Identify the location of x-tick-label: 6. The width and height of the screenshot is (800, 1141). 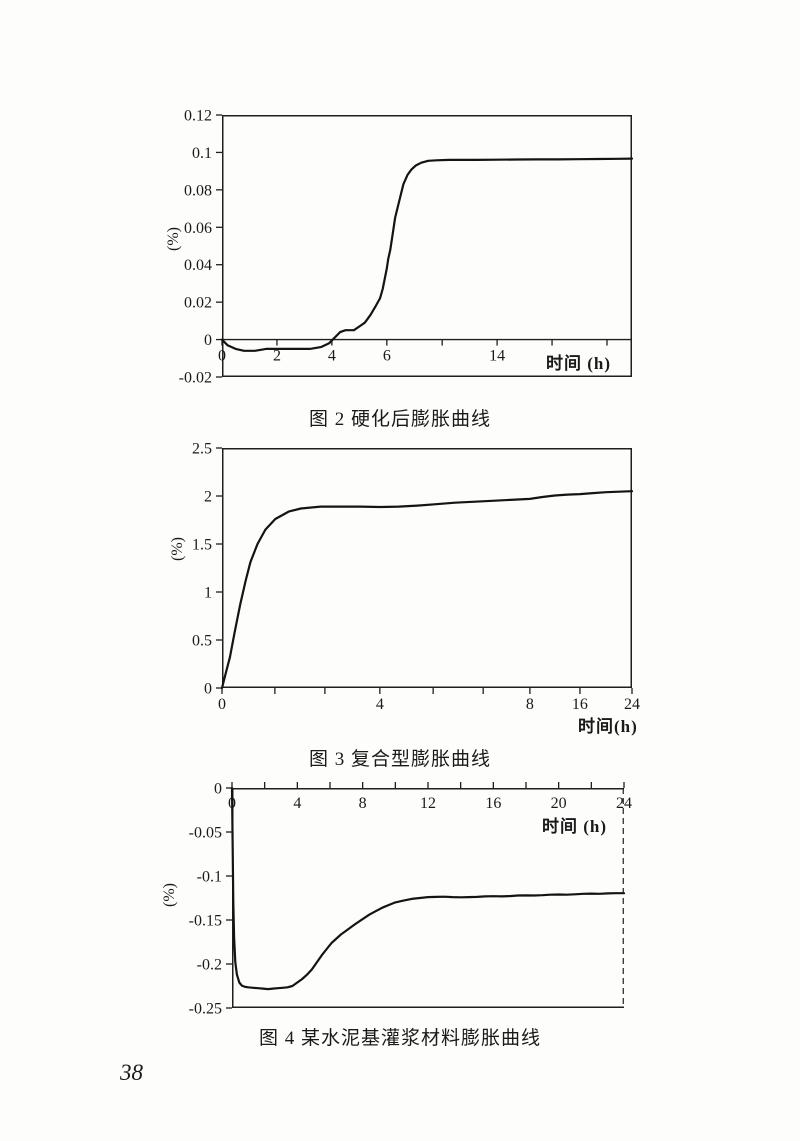
(387, 356).